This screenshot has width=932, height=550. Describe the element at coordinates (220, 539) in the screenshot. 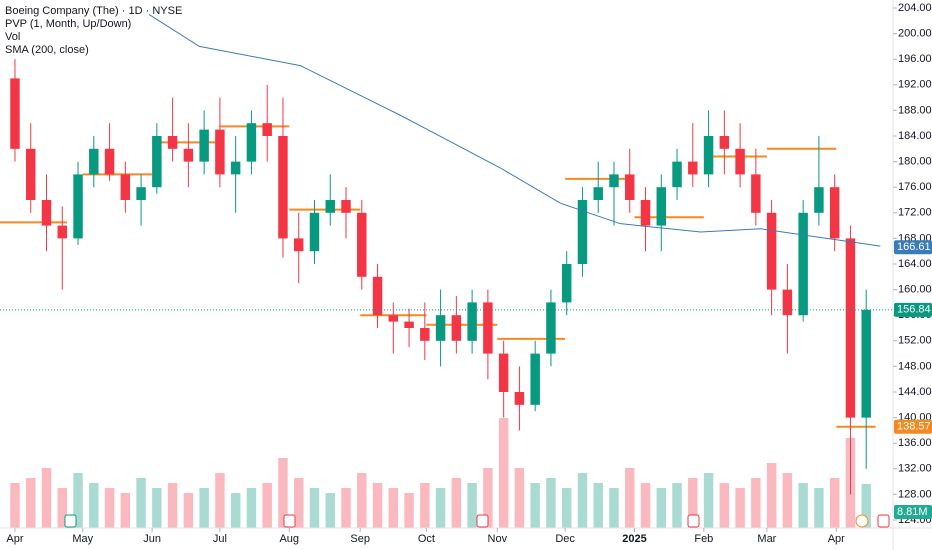

I see `x-tick-label: Jul` at that location.